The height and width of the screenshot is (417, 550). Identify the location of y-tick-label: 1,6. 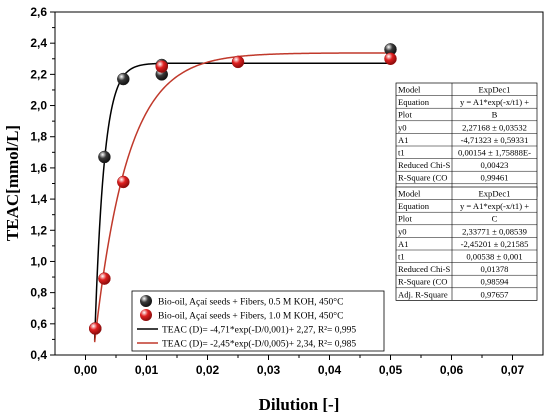
(38, 168).